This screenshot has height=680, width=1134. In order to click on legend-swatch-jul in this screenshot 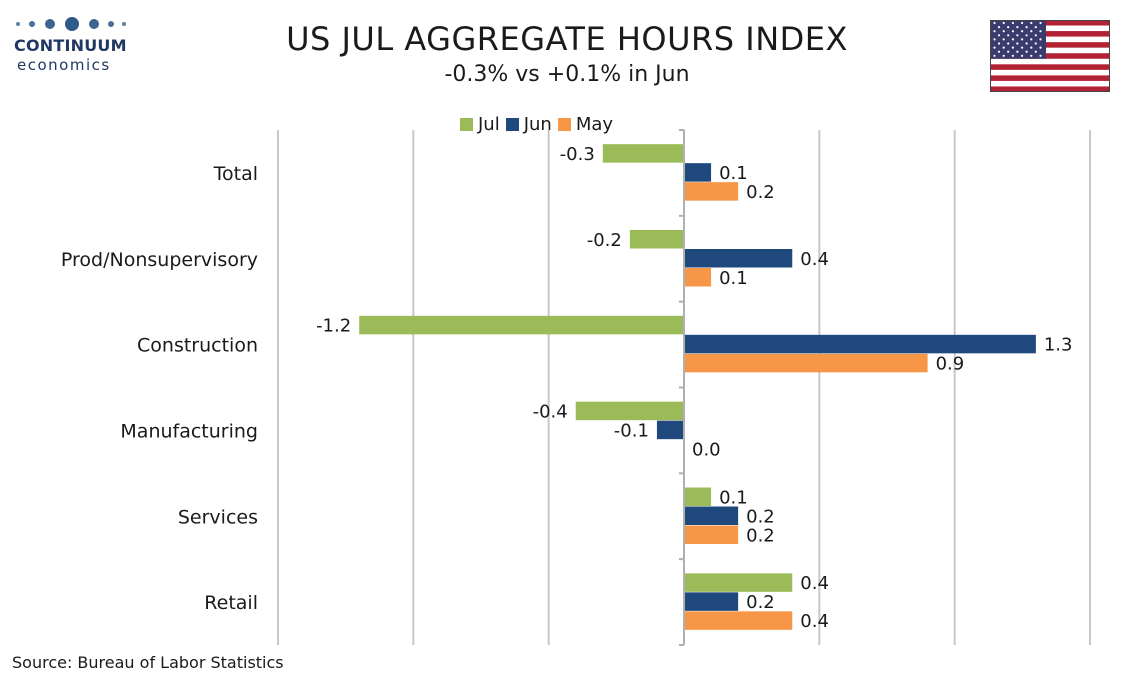, I will do `click(466, 124)`.